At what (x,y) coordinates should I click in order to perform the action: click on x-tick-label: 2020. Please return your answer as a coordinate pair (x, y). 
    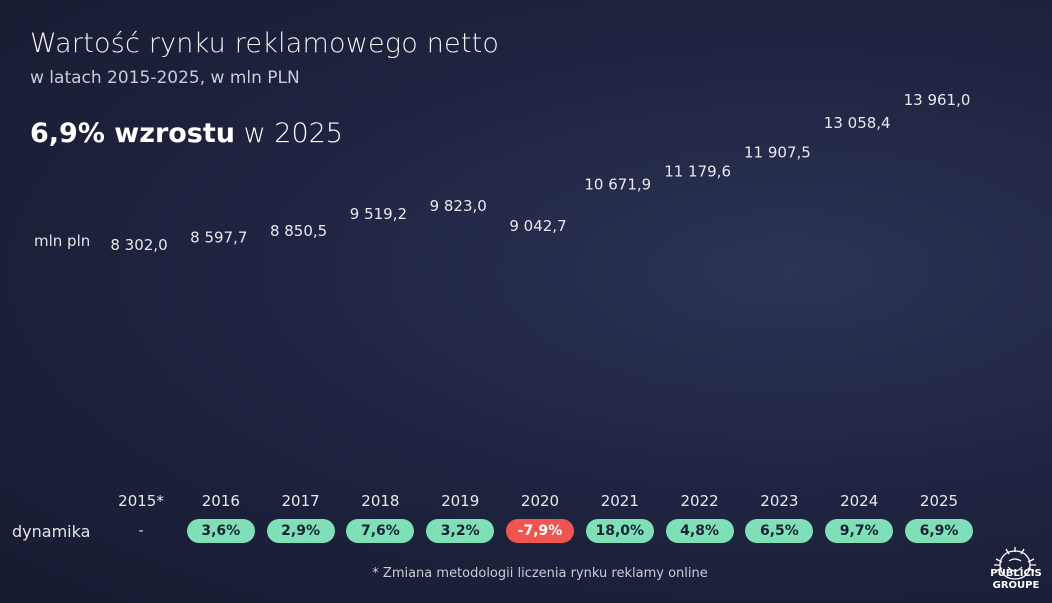
    Looking at the image, I should click on (540, 501).